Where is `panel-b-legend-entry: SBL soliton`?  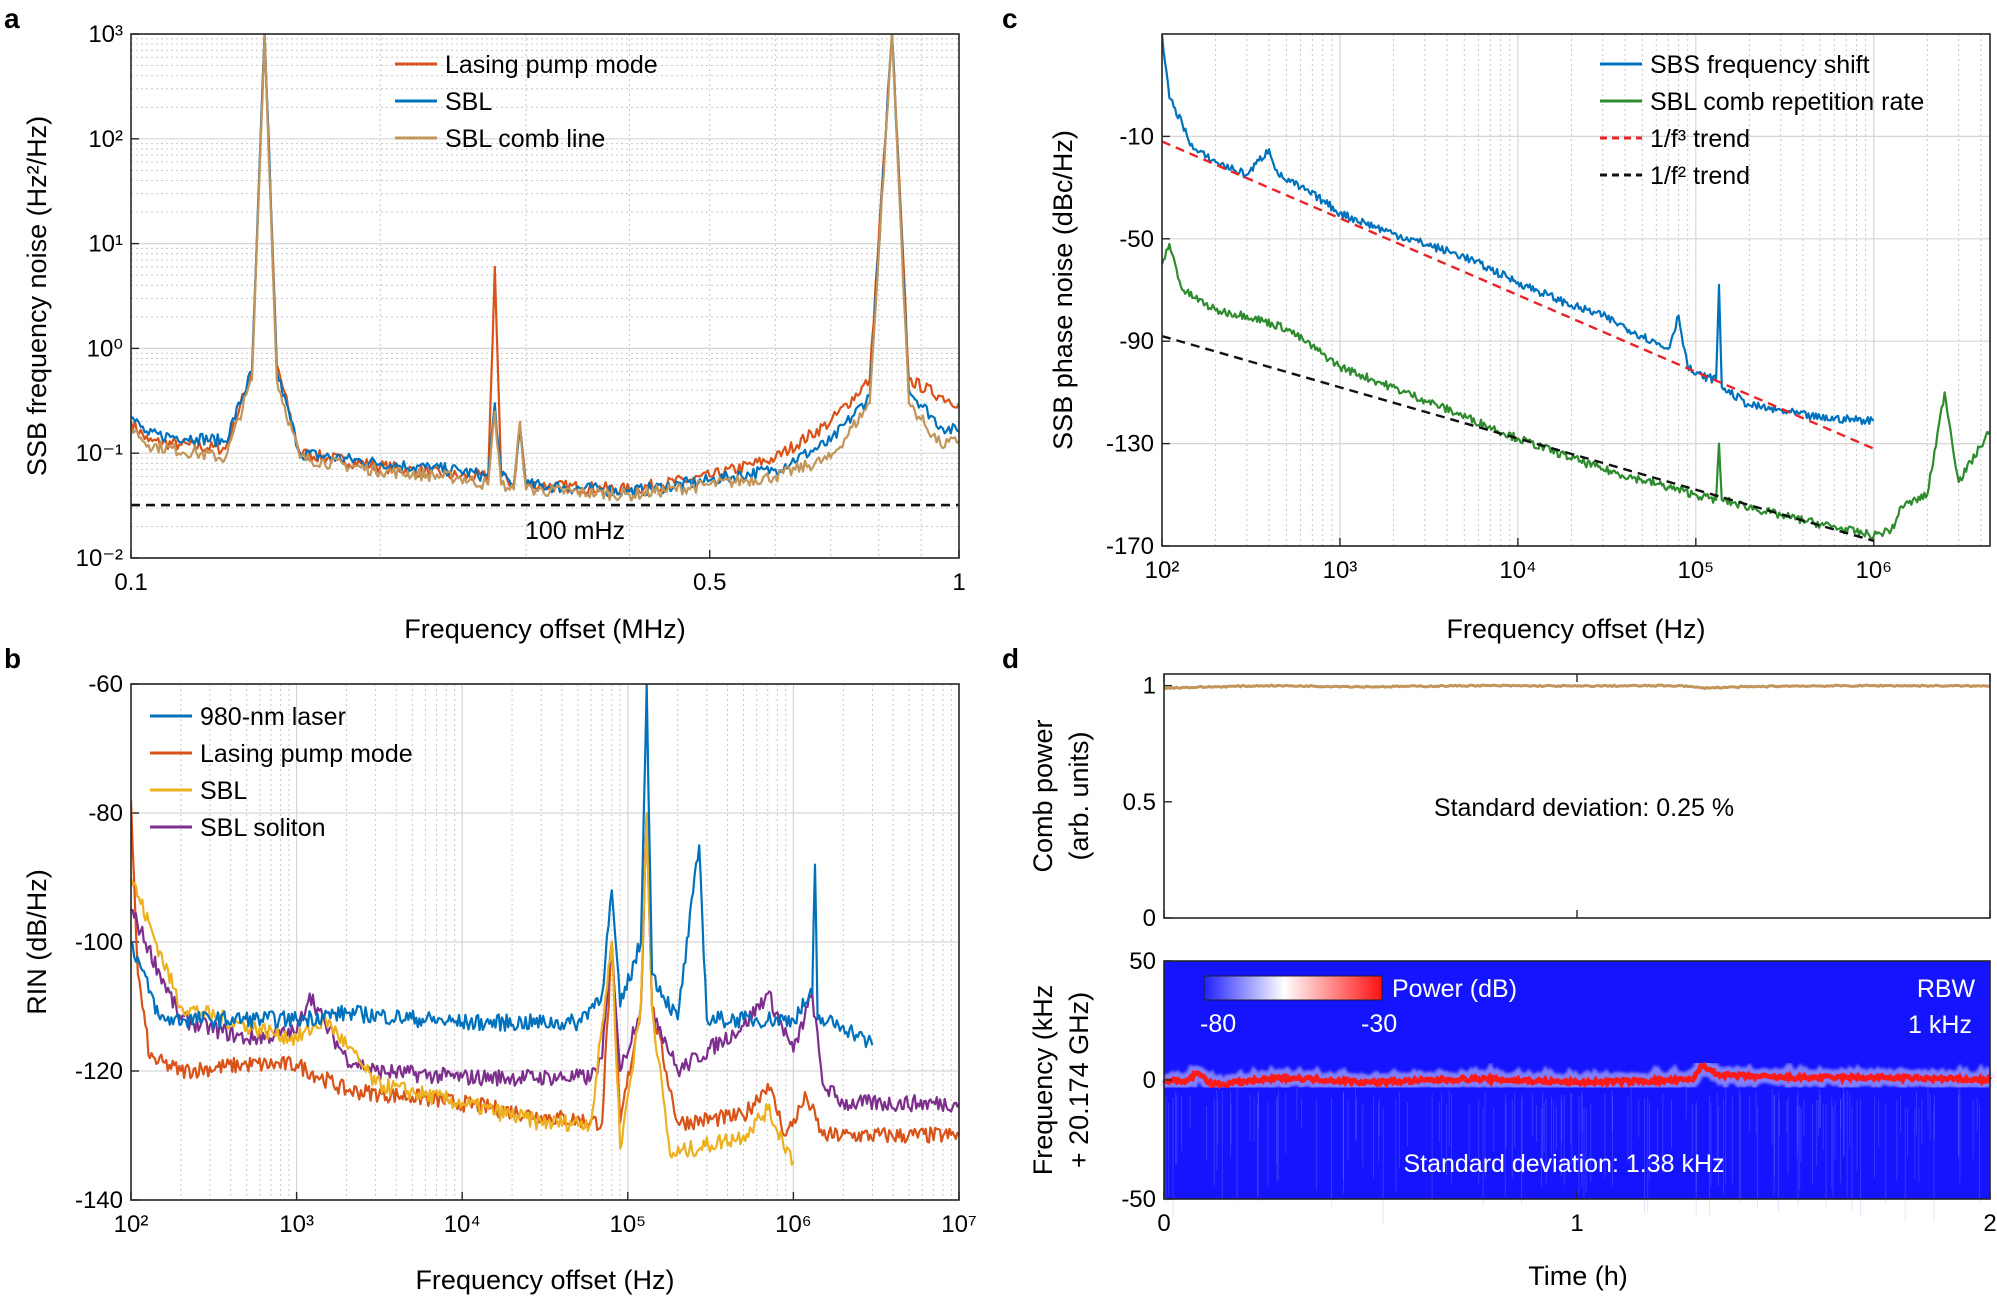 panel-b-legend-entry: SBL soliton is located at coordinates (263, 828).